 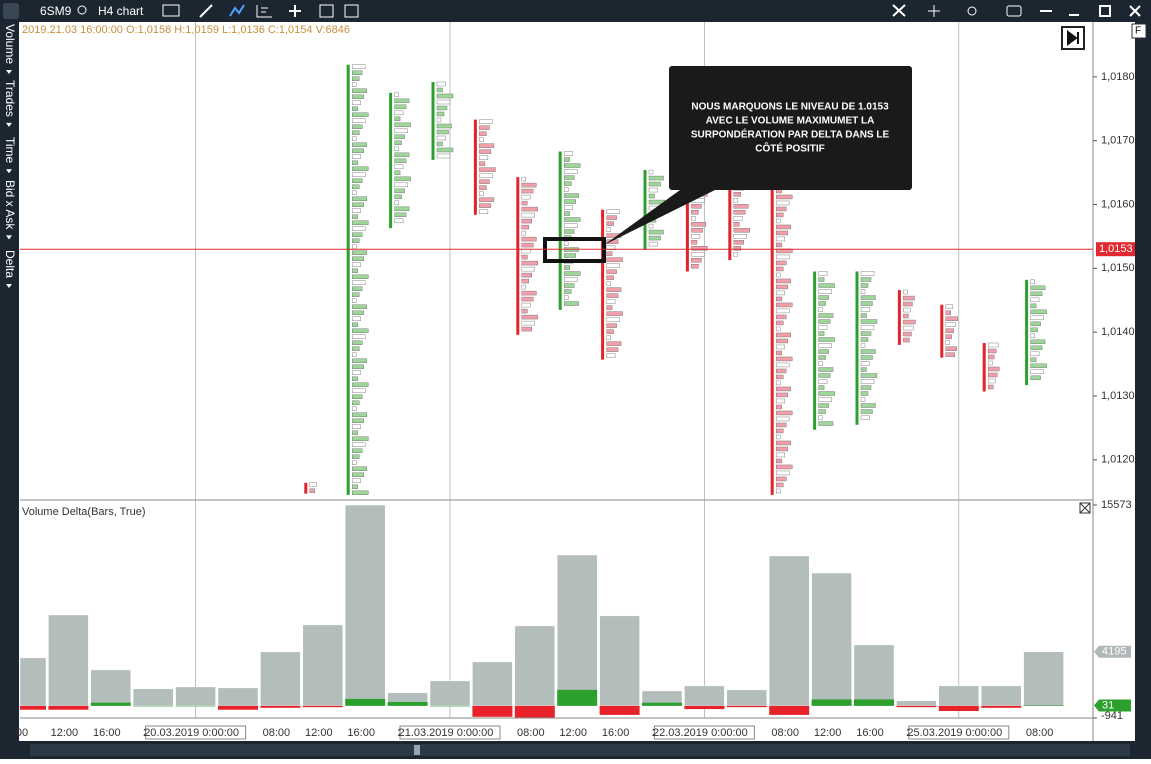 What do you see at coordinates (10, 205) in the screenshot?
I see `side-tab: Bid x Ask` at bounding box center [10, 205].